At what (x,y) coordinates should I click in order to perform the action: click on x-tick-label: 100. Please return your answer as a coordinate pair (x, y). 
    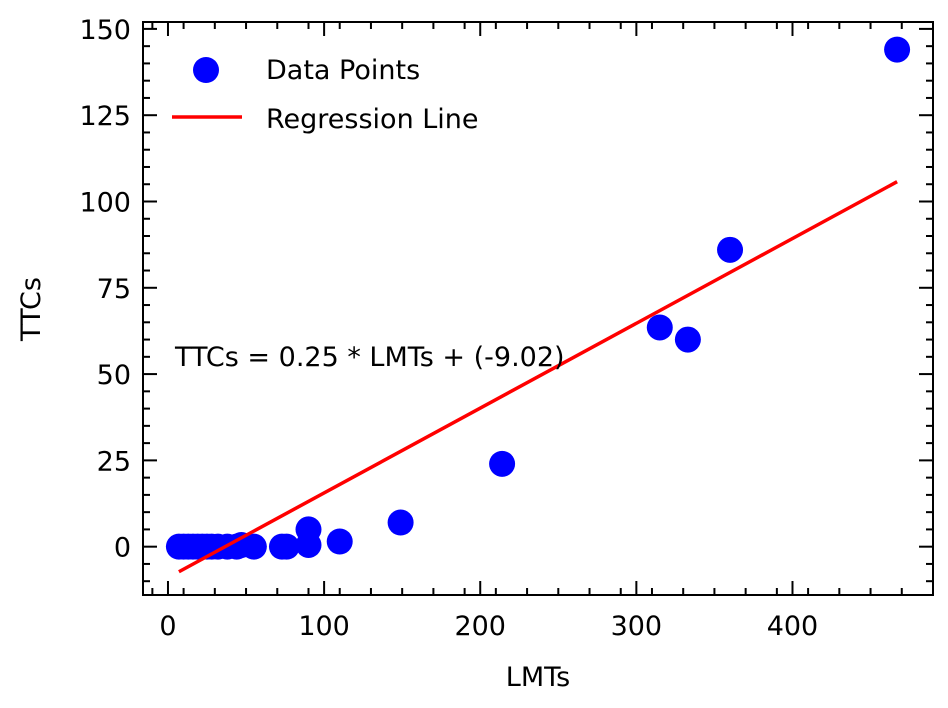
    Looking at the image, I should click on (324, 626).